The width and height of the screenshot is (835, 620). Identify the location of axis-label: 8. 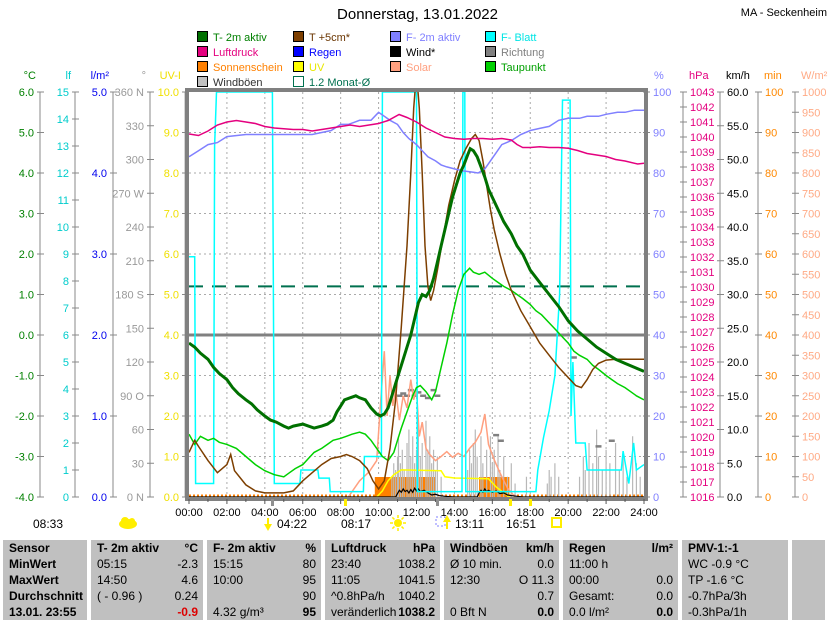
(66, 282).